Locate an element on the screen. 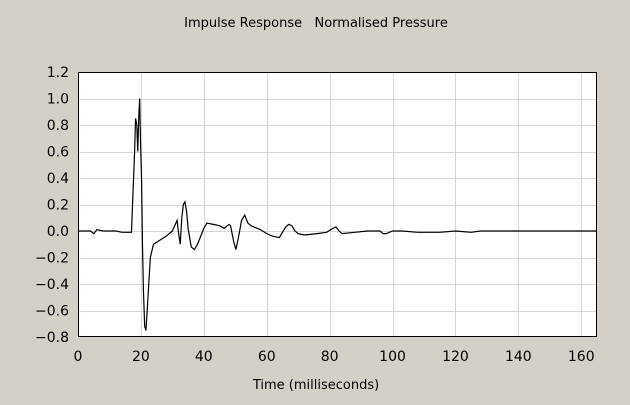  y-tick-label: −0.8 is located at coordinates (52, 338).